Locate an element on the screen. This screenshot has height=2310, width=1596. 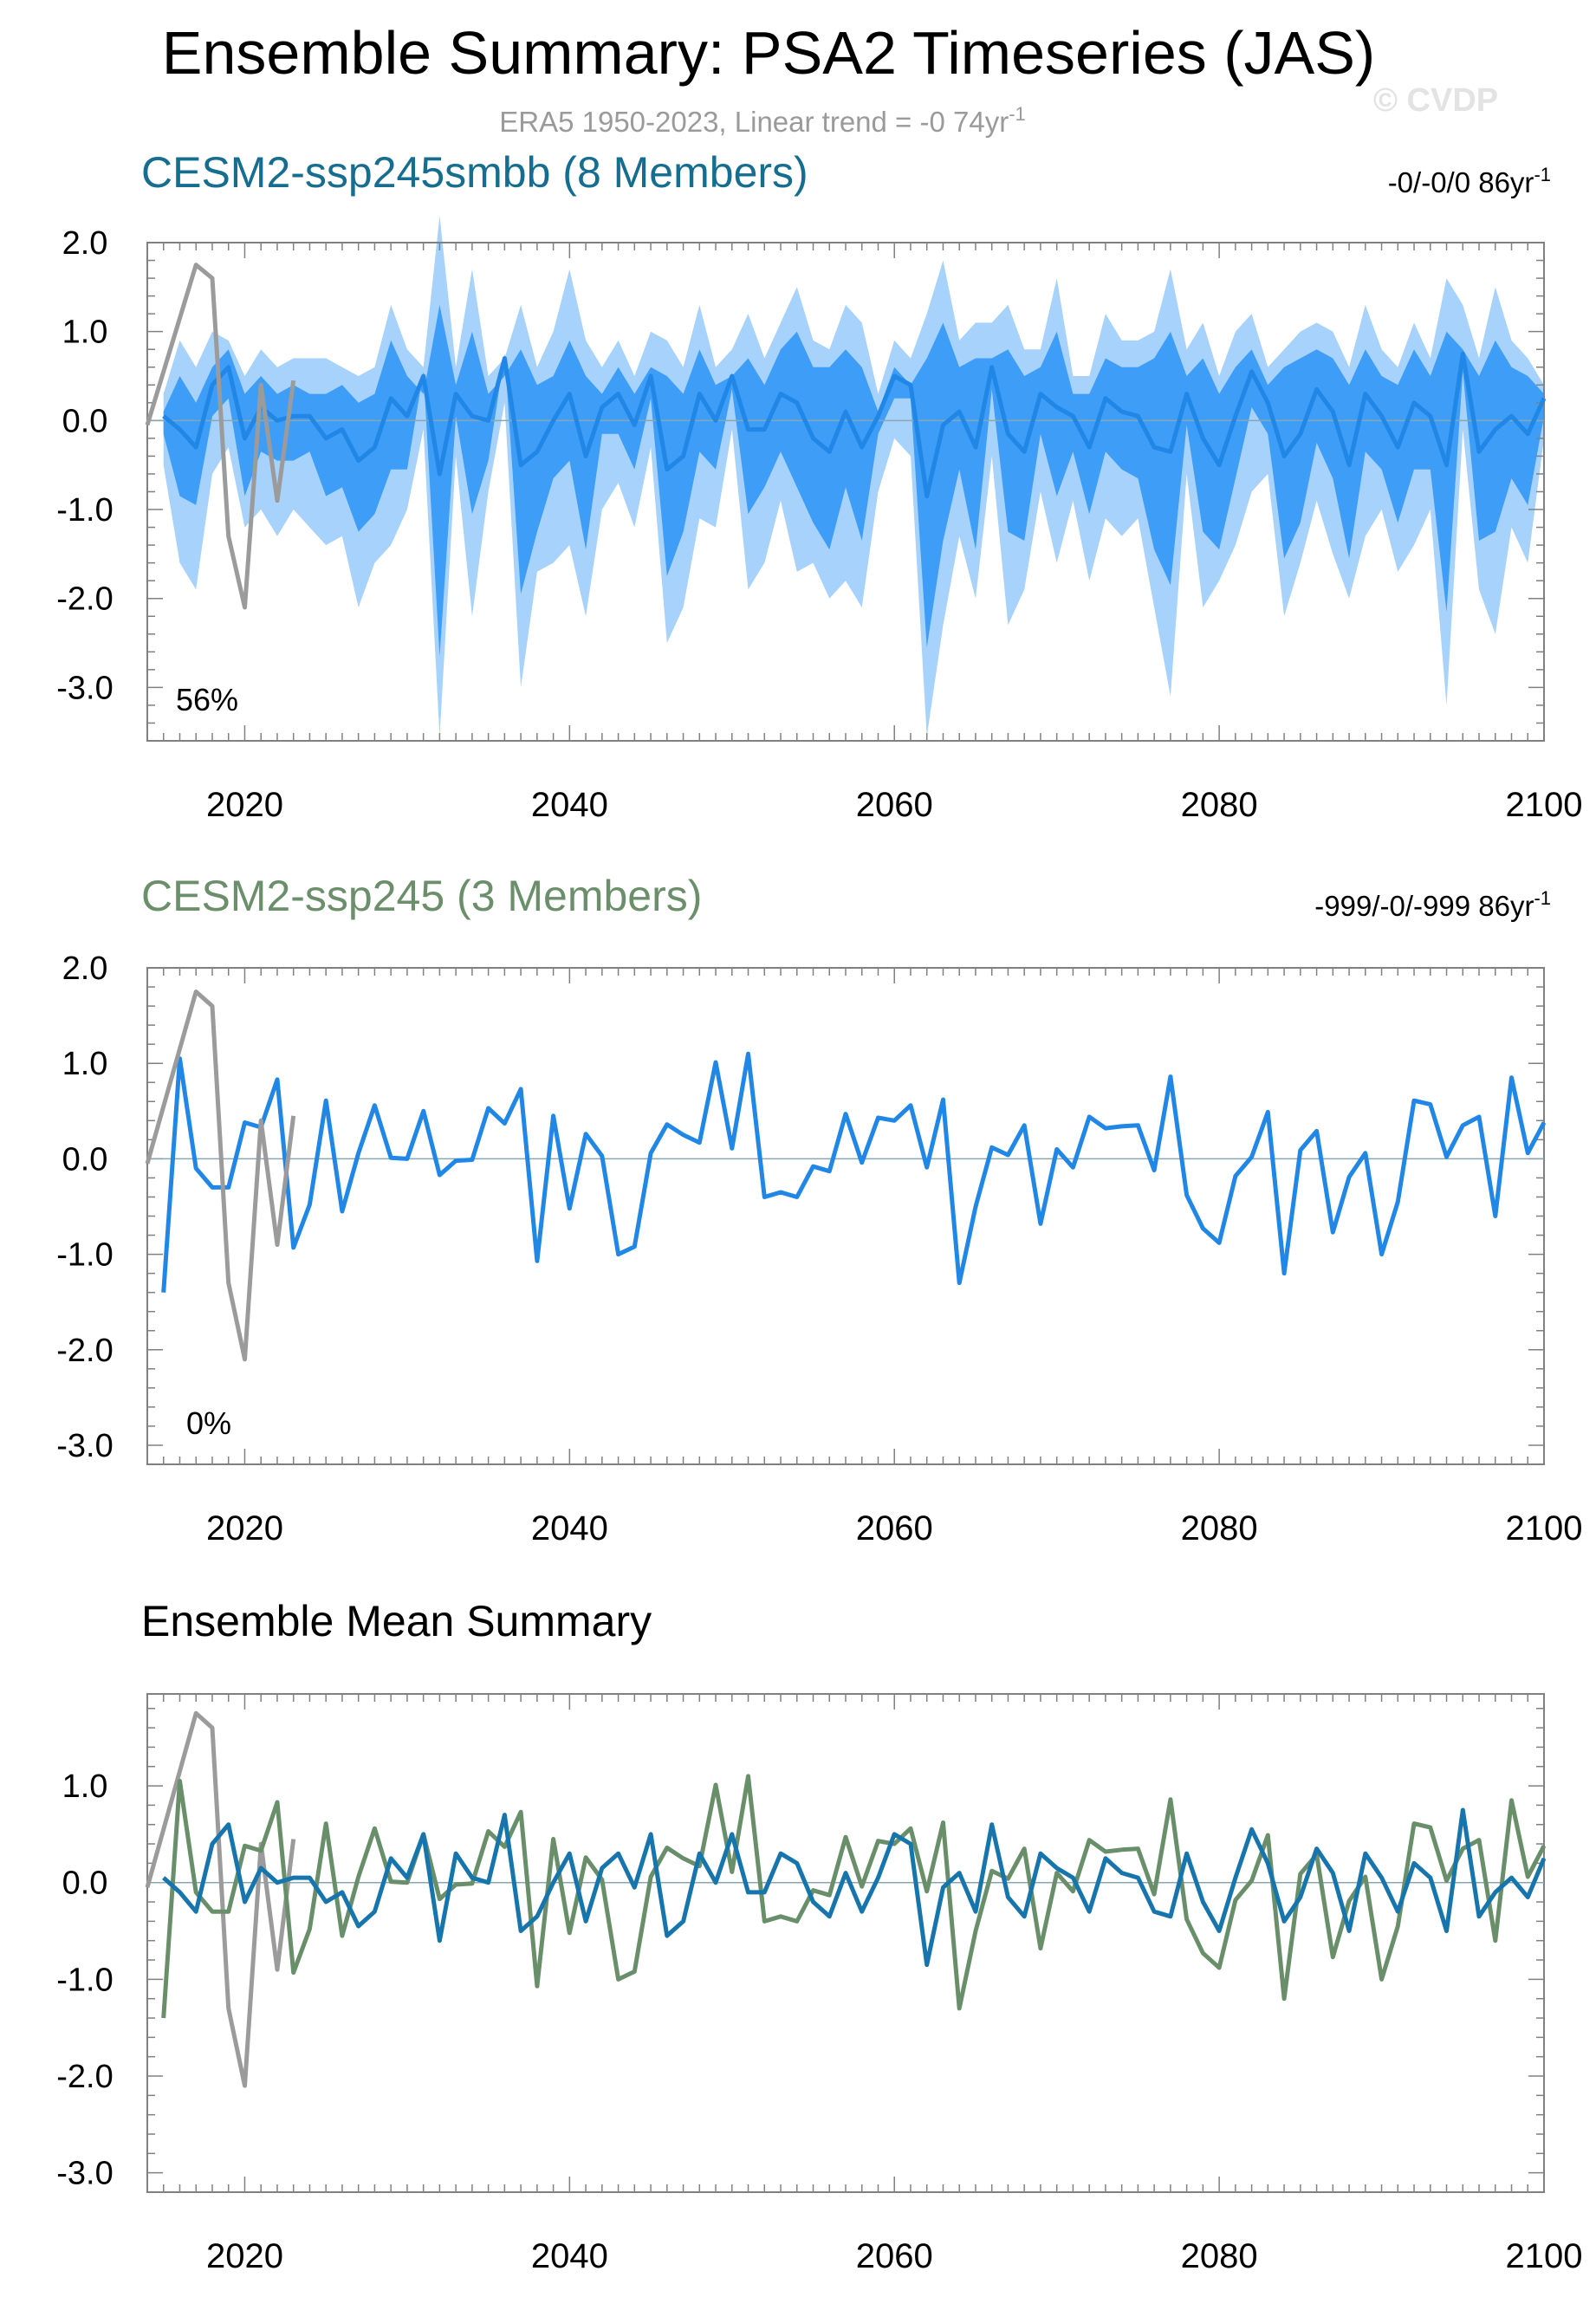
percent-label: 0% is located at coordinates (208, 1423).